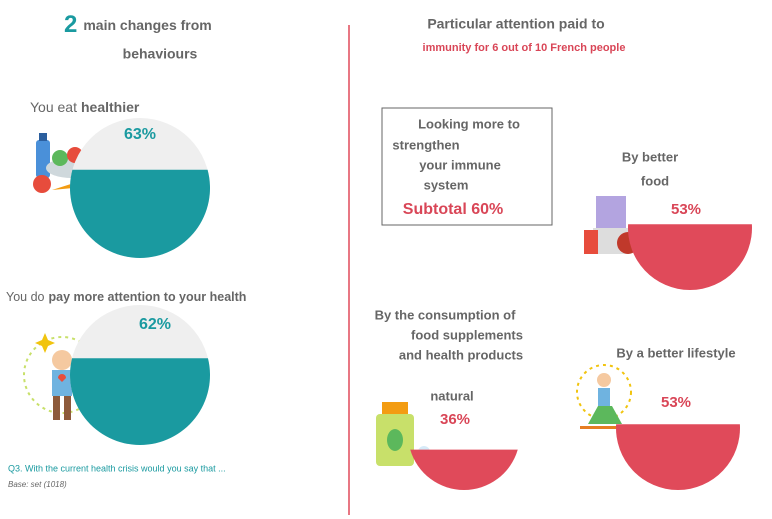  What do you see at coordinates (655, 180) in the screenshot?
I see `item-line: food` at bounding box center [655, 180].